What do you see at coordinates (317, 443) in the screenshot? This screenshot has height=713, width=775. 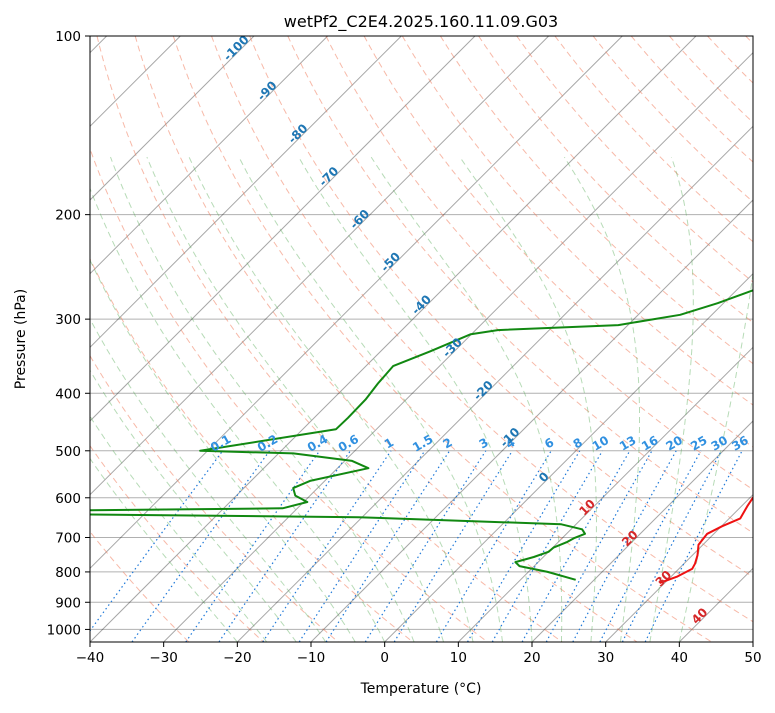 I see `mixing-ratio-label: 0.4` at bounding box center [317, 443].